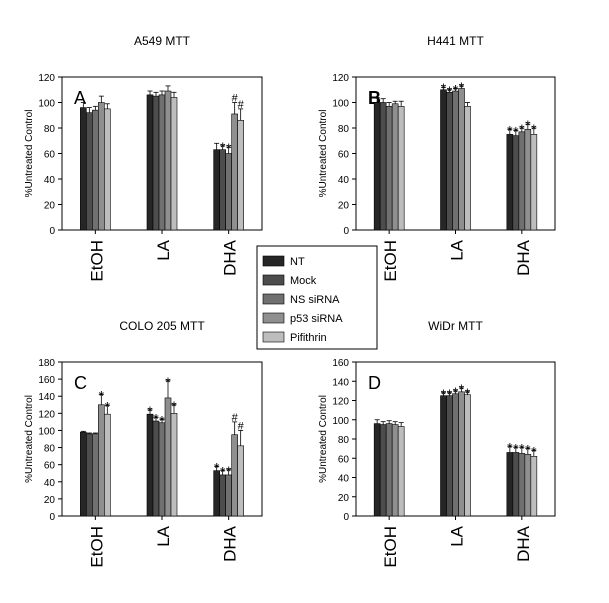 Image resolution: width=609 pixels, height=603 pixels. Describe the element at coordinates (80, 383) in the screenshot. I see `panel-letter: C` at that location.